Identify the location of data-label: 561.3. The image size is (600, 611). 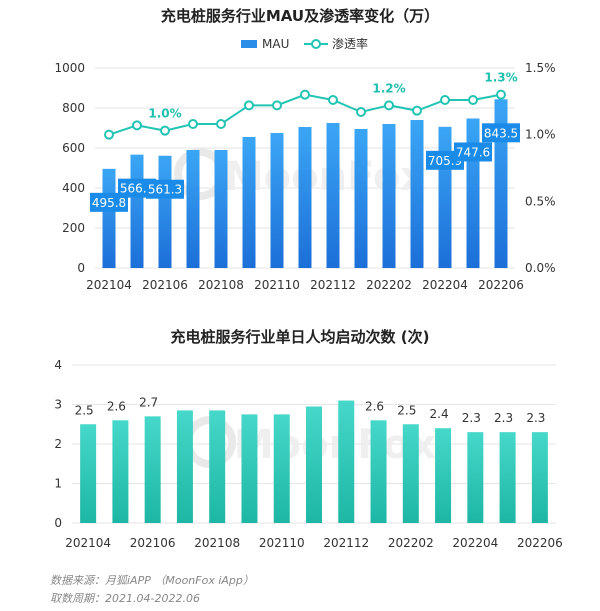
(165, 190).